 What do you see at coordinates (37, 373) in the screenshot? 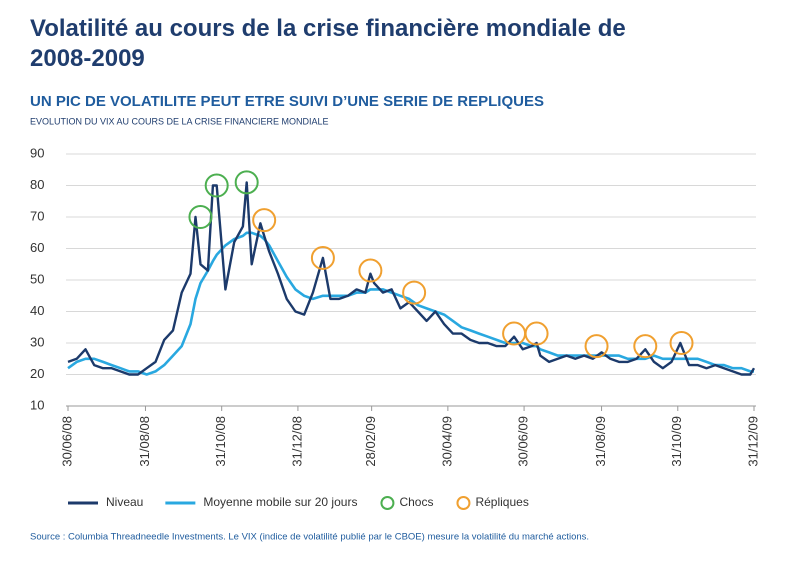
I see `y-tick-label: 20` at bounding box center [37, 373].